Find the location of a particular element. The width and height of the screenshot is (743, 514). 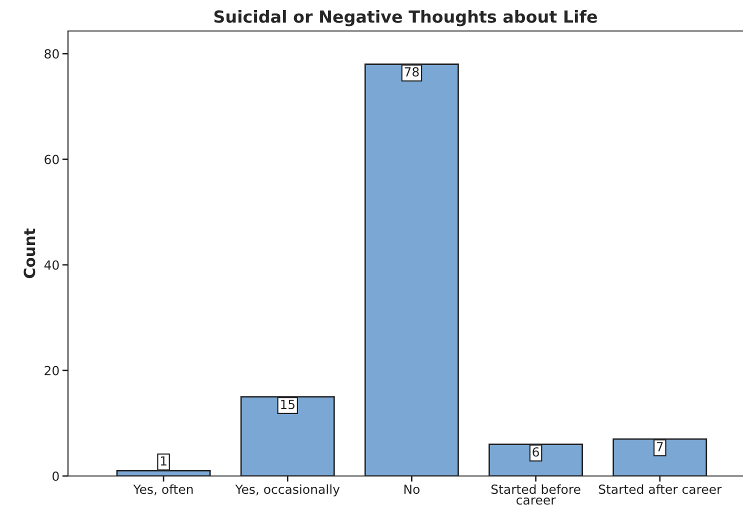

y-tick-label: 80 is located at coordinates (51, 54).